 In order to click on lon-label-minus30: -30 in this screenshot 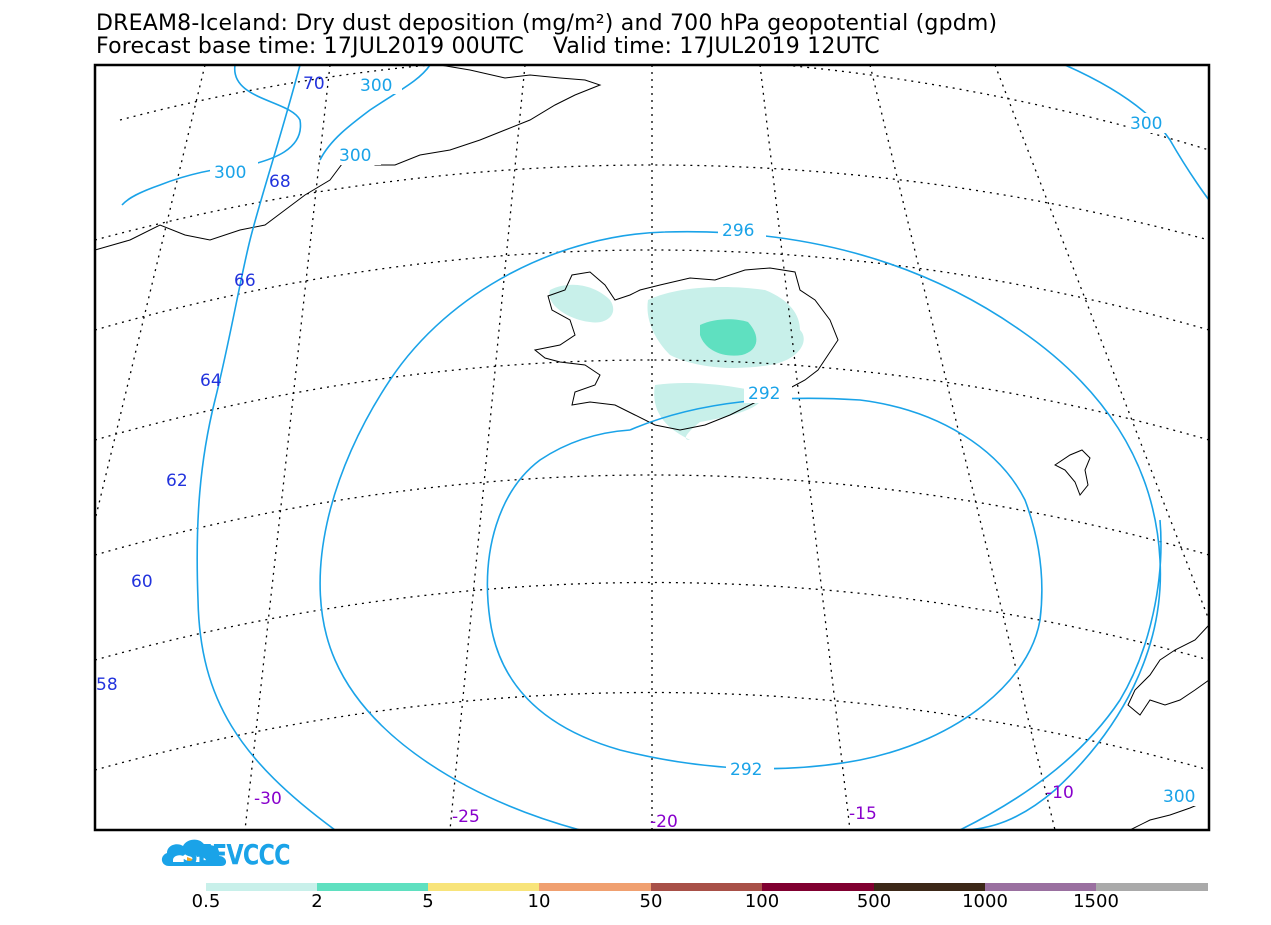, I will do `click(268, 799)`.